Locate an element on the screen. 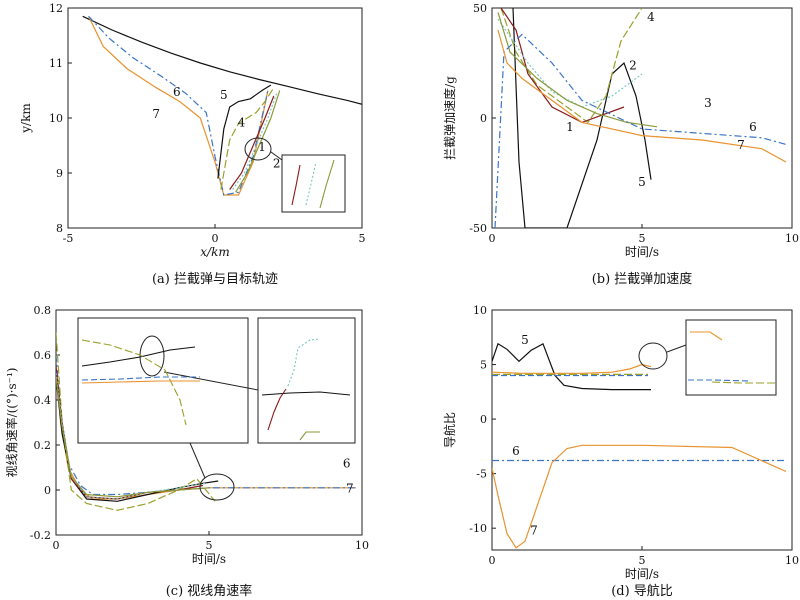  y-tick-label: 0.6 is located at coordinates (43, 355).